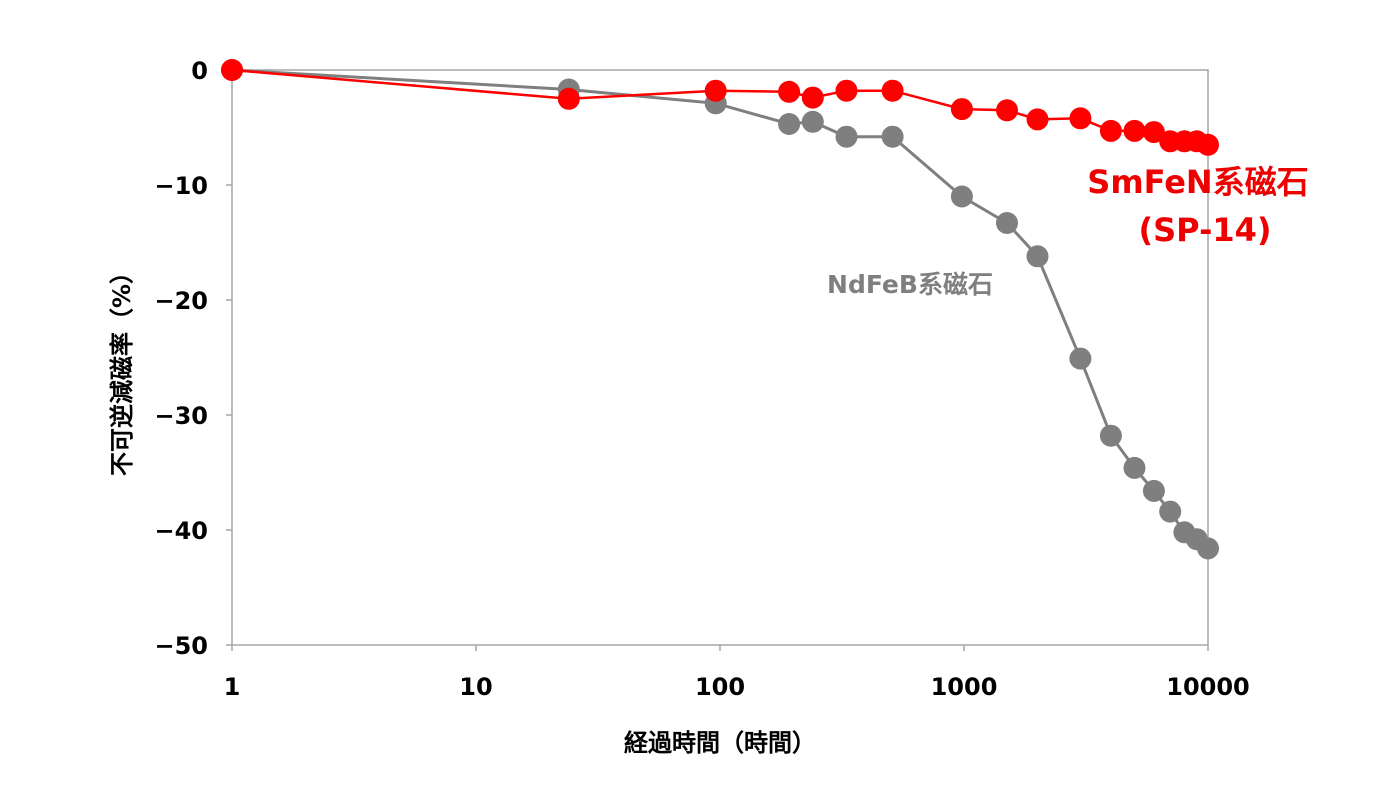 The image size is (1400, 800). Describe the element at coordinates (964, 687) in the screenshot. I see `x-tick-label: 1000` at that location.